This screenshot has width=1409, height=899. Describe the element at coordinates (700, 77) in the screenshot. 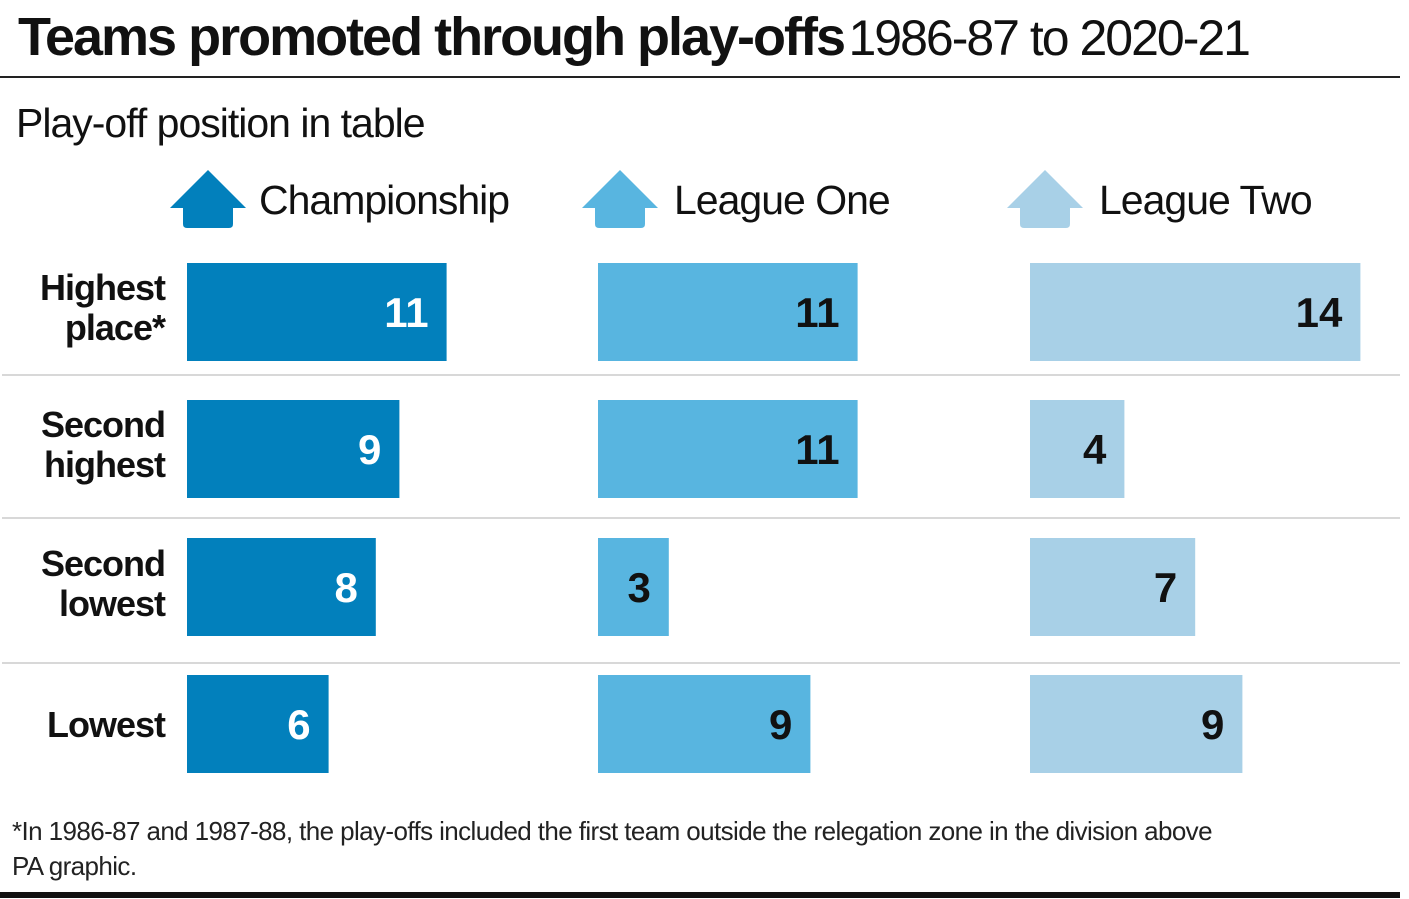

I see `title-divider` at that location.